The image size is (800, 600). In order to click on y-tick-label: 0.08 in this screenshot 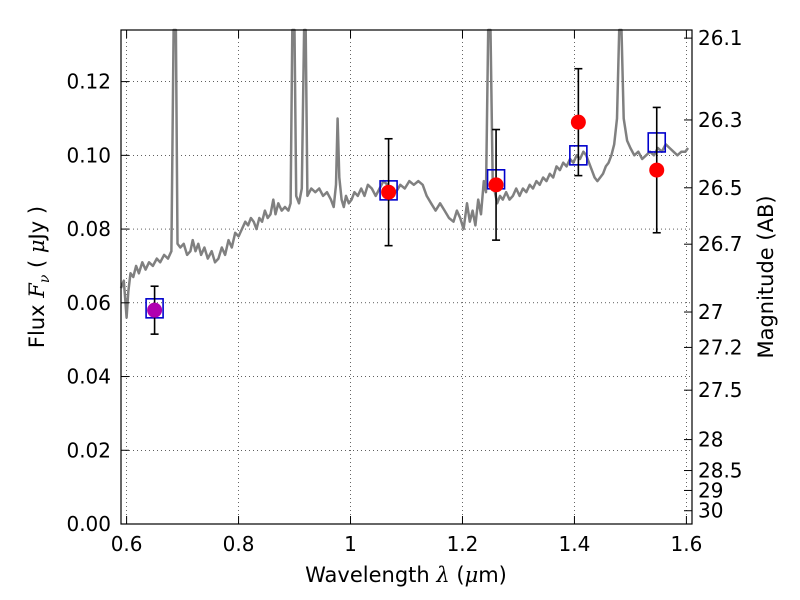, I will do `click(88, 229)`.